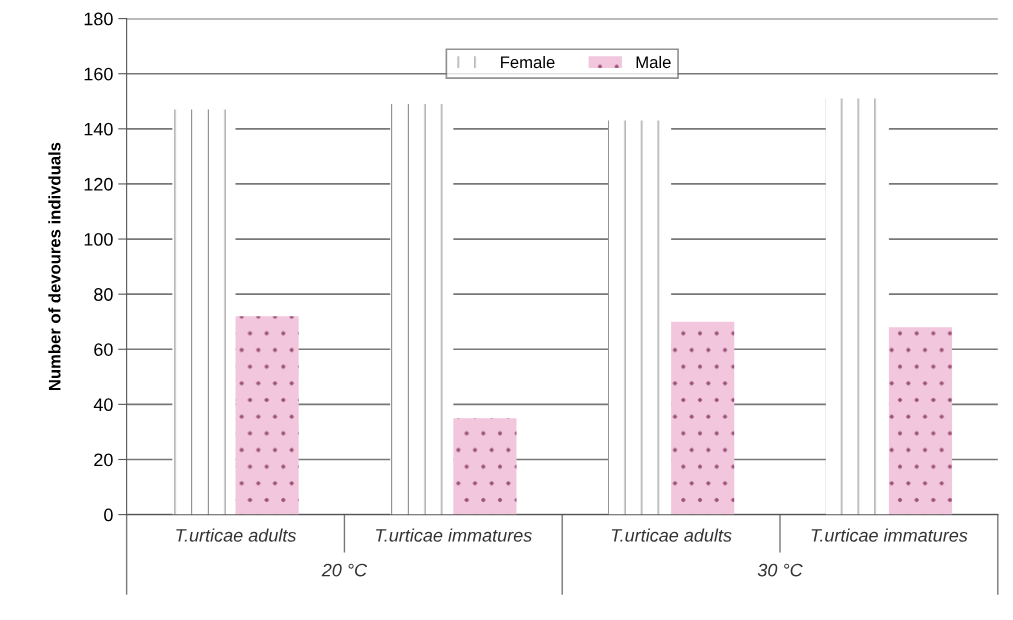 The image size is (1013, 620). What do you see at coordinates (98, 239) in the screenshot?
I see `y-tick-label: 100` at bounding box center [98, 239].